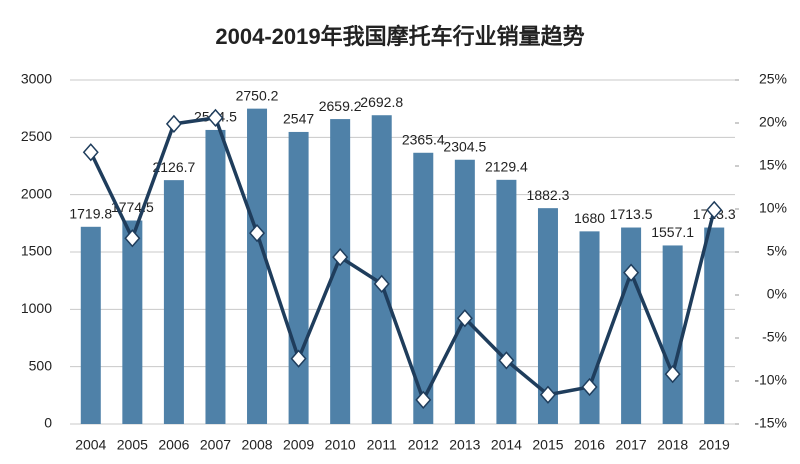 The height and width of the screenshot is (464, 800). I want to click on data-label: 1680, so click(589, 218).